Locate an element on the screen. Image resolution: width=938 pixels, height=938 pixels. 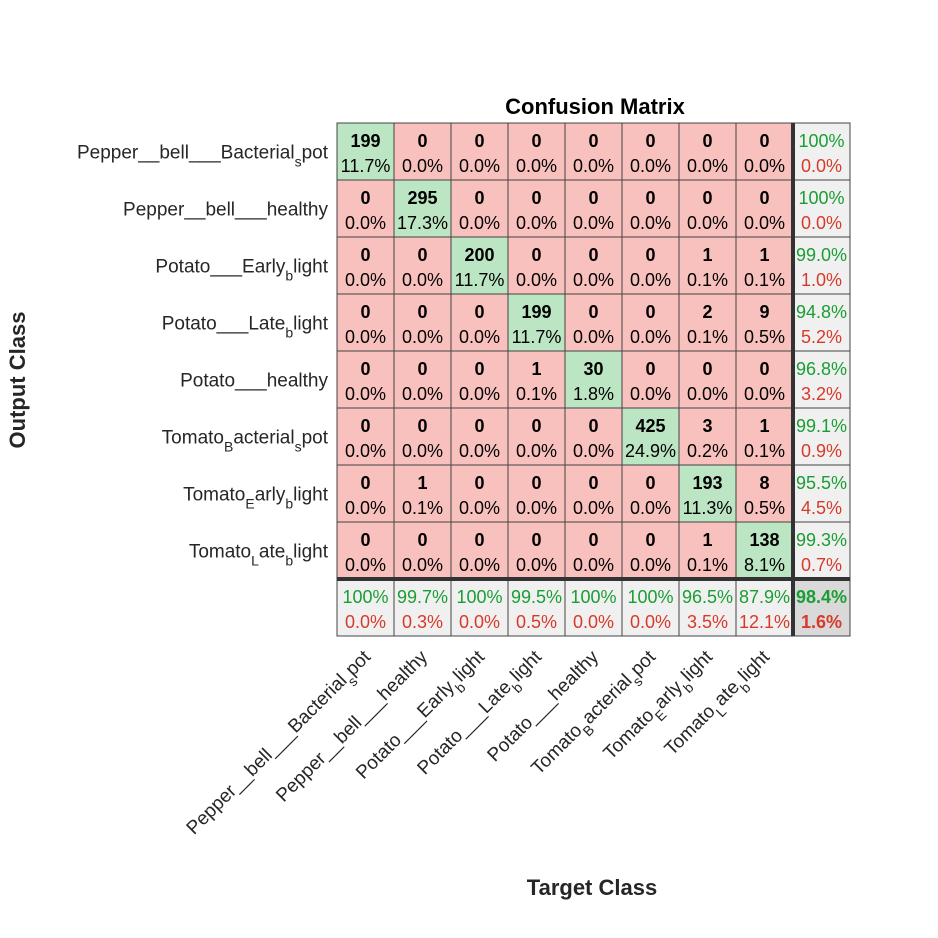
y-tick-label: Potato___Lateblight is located at coordinates (245, 327).